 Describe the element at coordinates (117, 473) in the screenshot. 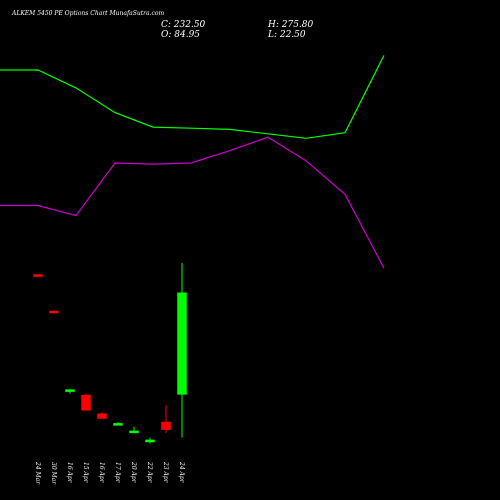

I see `x-tick-label: 17 Apr` at that location.